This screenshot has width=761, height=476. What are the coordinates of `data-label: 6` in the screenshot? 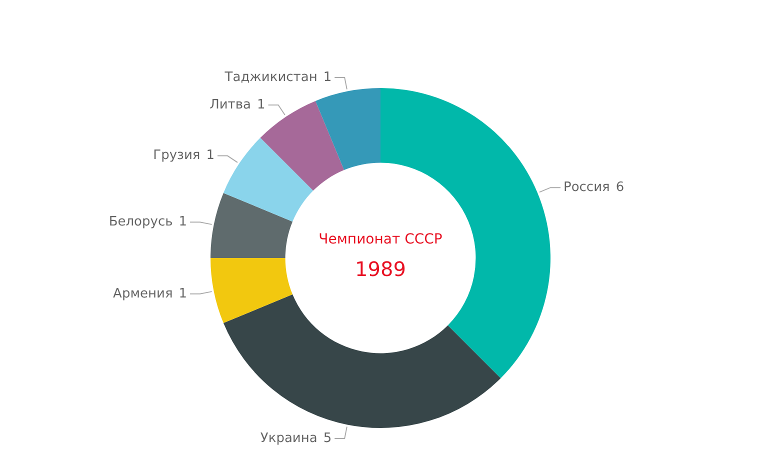 It's located at (620, 187).